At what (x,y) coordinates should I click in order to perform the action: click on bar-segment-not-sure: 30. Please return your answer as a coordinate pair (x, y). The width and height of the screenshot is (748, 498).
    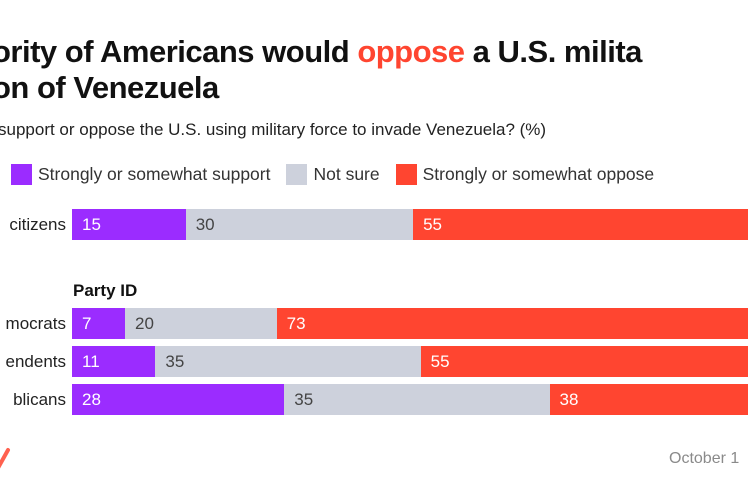
    Looking at the image, I should click on (299, 224).